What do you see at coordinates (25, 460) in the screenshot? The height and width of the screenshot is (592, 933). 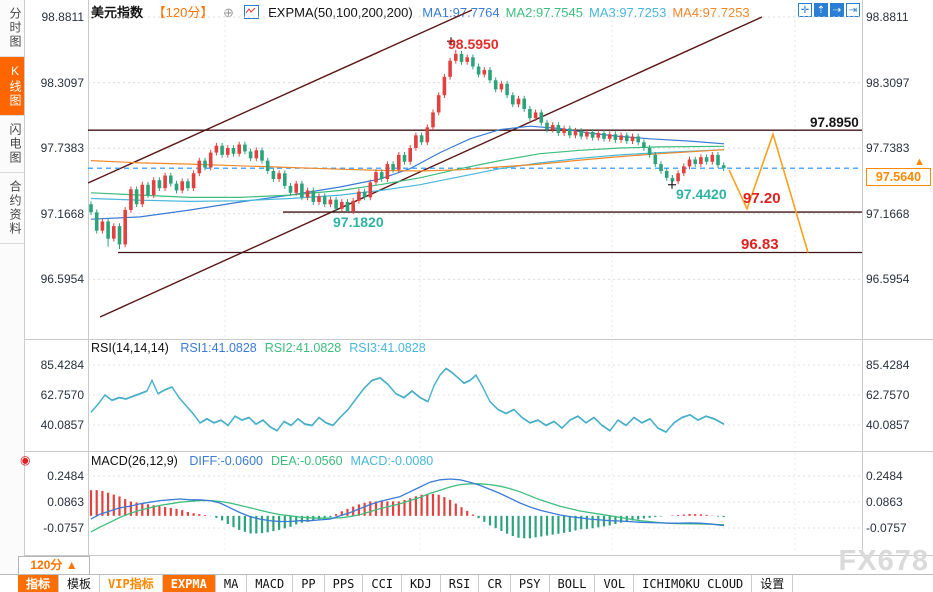 I see `track-target-icon: ◉` at bounding box center [25, 460].